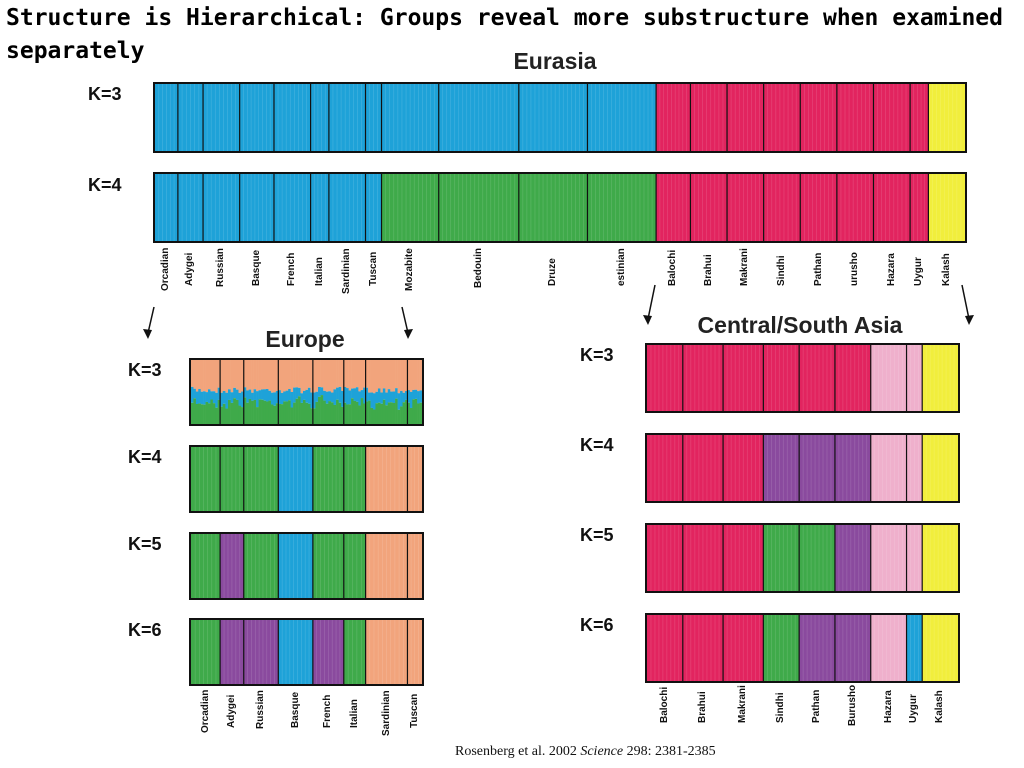  I want to click on population-label-uygur: Uygur, so click(919, 271).